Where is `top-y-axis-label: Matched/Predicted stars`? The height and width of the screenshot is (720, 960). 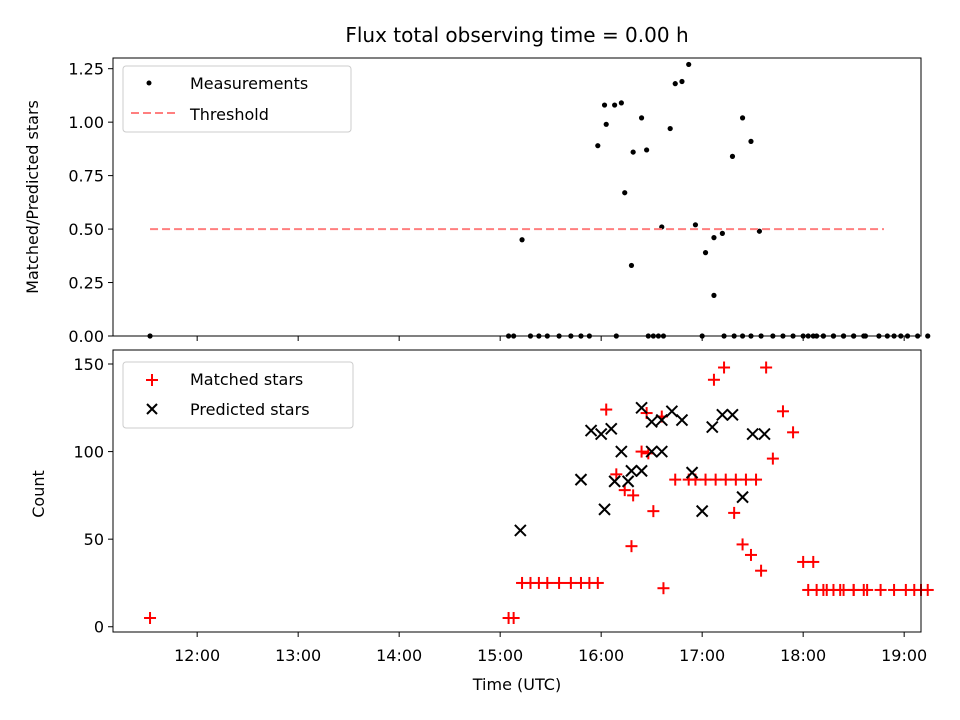
top-y-axis-label: Matched/Predicted stars is located at coordinates (32, 197).